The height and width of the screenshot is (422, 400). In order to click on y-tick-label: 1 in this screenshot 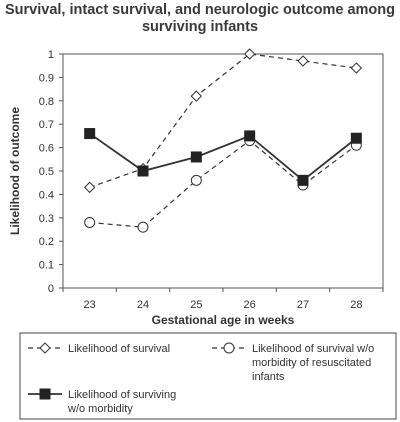, I will do `click(51, 55)`.